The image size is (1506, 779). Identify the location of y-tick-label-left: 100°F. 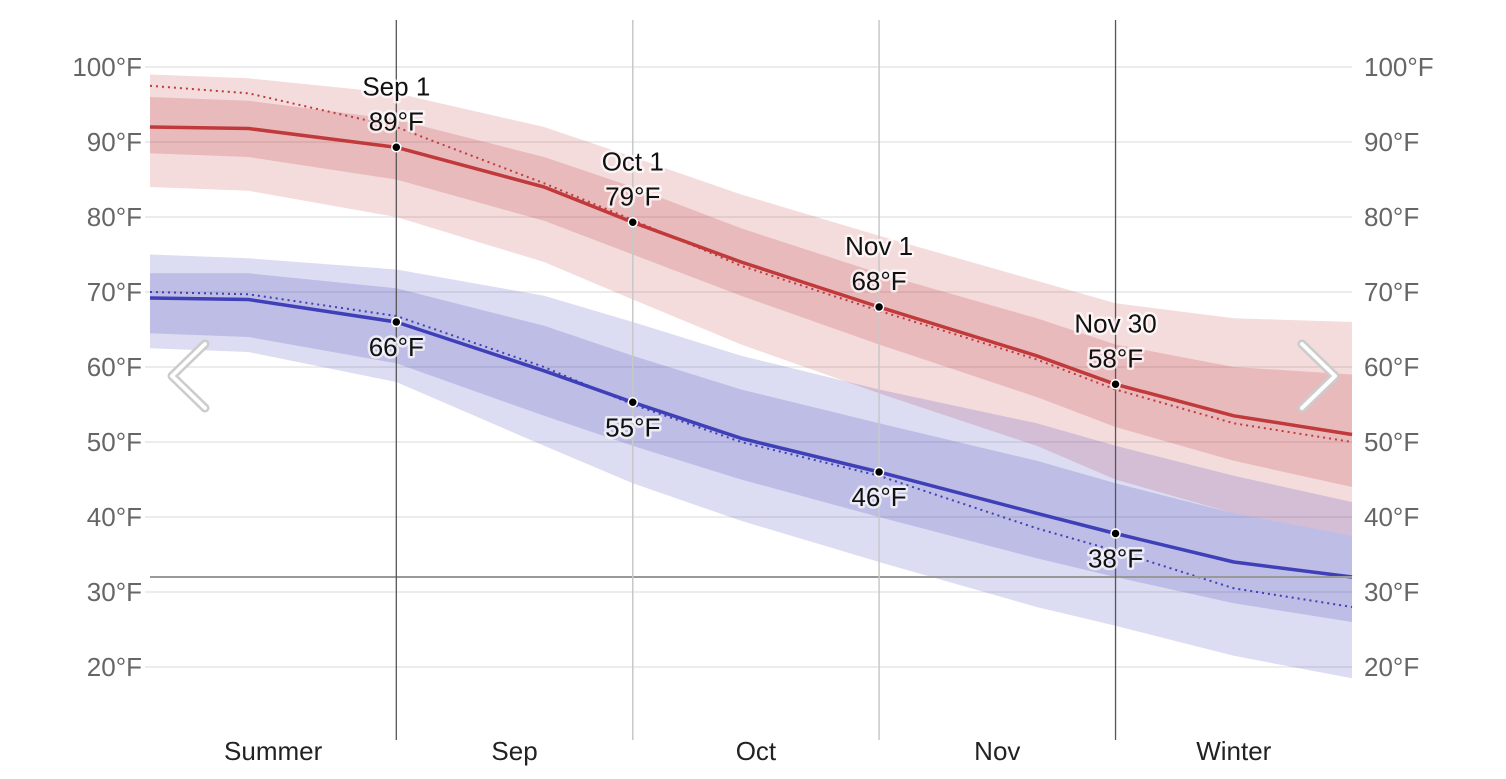
(107, 67).